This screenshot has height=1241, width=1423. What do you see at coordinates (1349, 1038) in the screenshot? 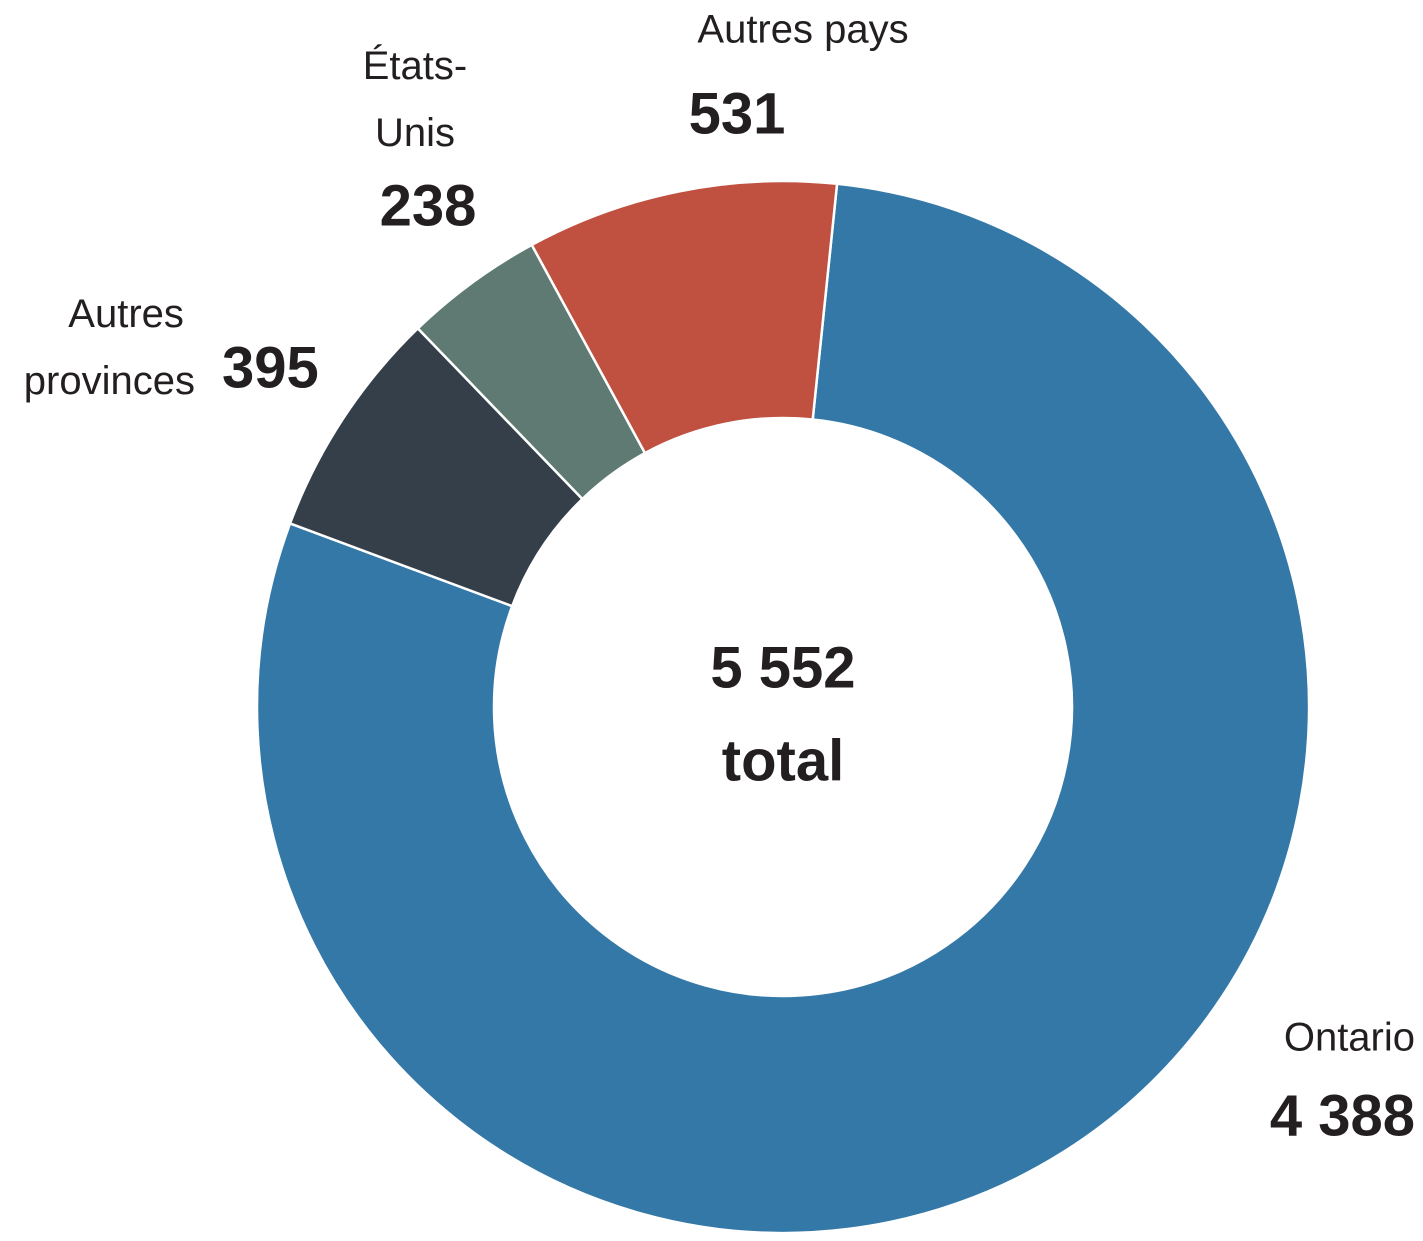
I see `category-label: Ontario` at bounding box center [1349, 1038].